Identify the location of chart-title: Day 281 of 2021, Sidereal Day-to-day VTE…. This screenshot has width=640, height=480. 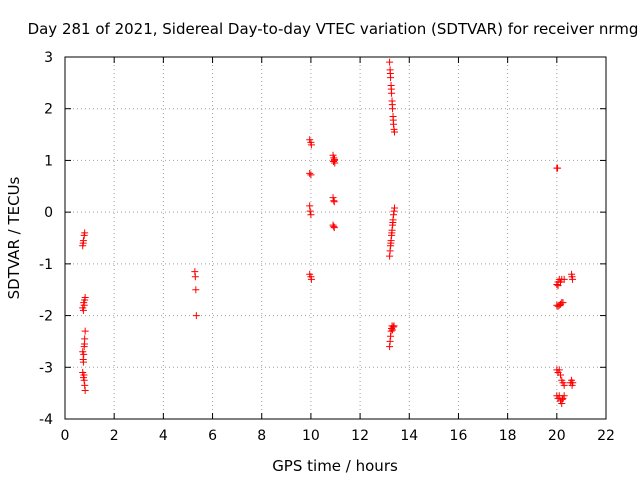
(333, 29).